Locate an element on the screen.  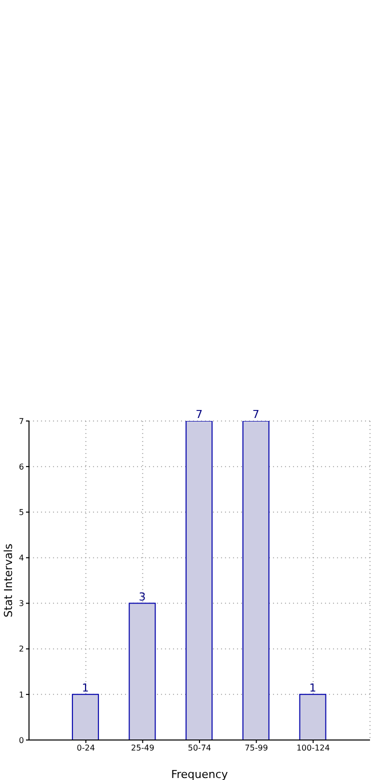
y-tick-label: 4 is located at coordinates (21, 558).